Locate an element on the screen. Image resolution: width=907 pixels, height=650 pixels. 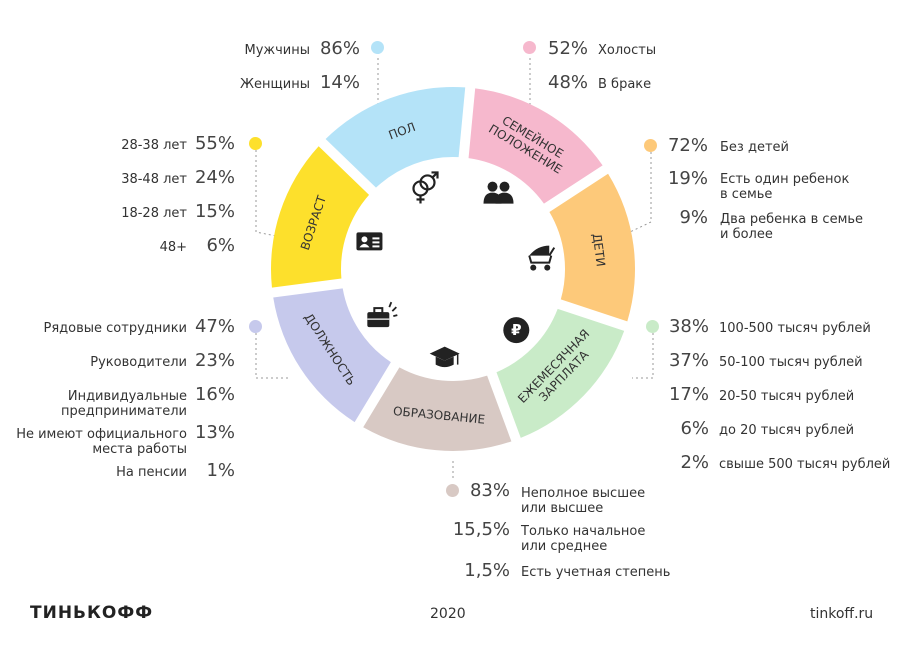
pct-obrazovanie-1: 15,5% is located at coordinates (481, 529).